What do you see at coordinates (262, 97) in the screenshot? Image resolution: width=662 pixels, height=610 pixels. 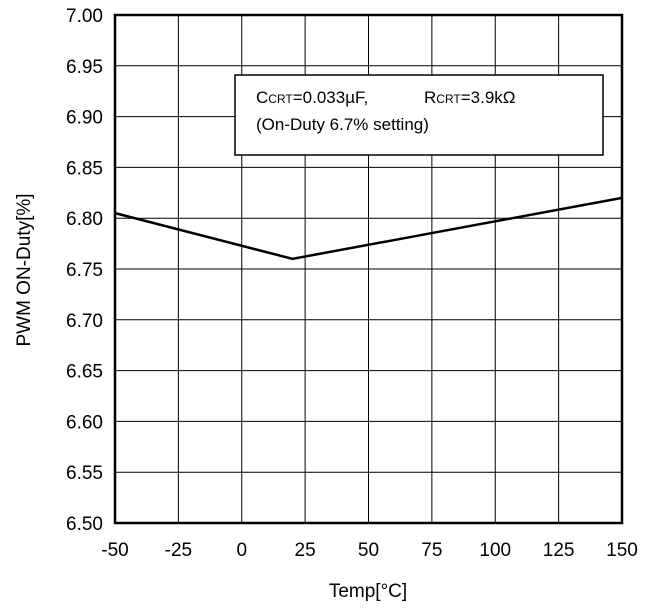 I see `ccrt-symbol: C` at bounding box center [262, 97].